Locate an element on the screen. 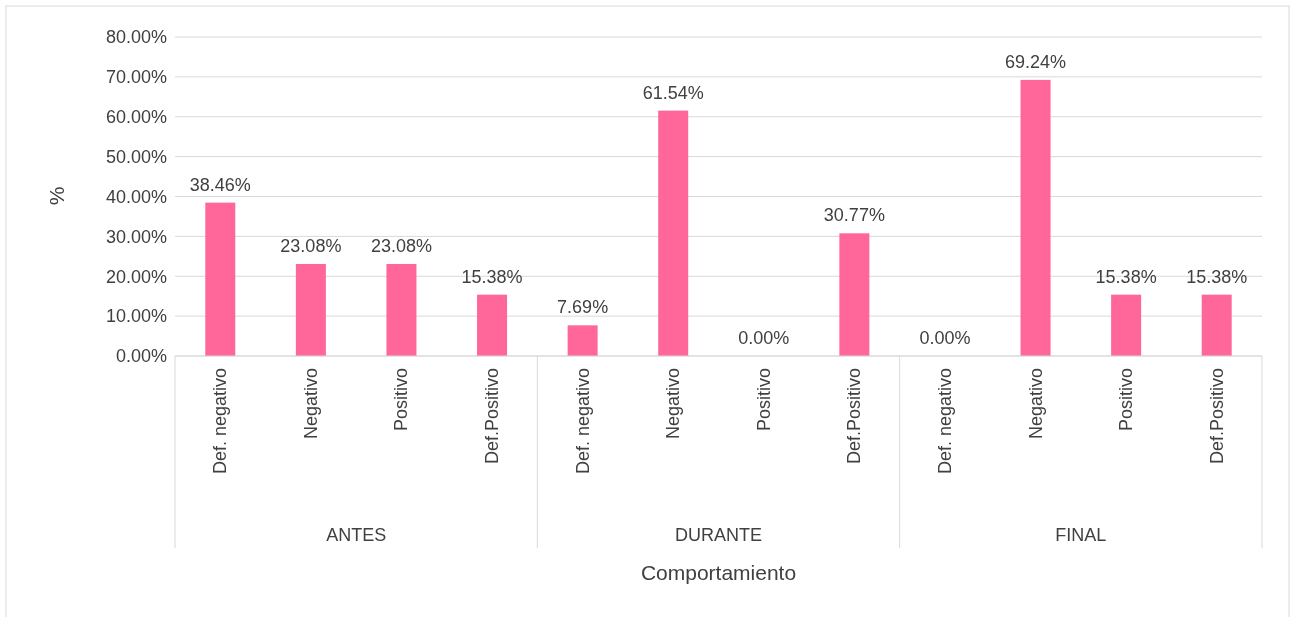 This screenshot has width=1295, height=617. y-tick-label: 70.00% is located at coordinates (136, 77).